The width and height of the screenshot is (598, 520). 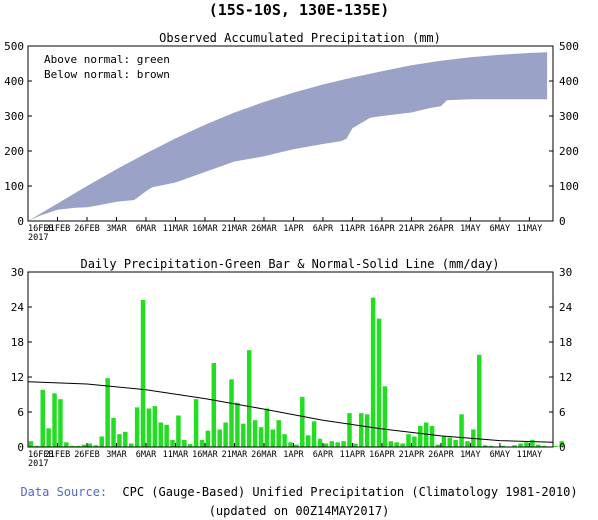 I want to click on y-tick-label-right: 18, so click(x=565, y=342).